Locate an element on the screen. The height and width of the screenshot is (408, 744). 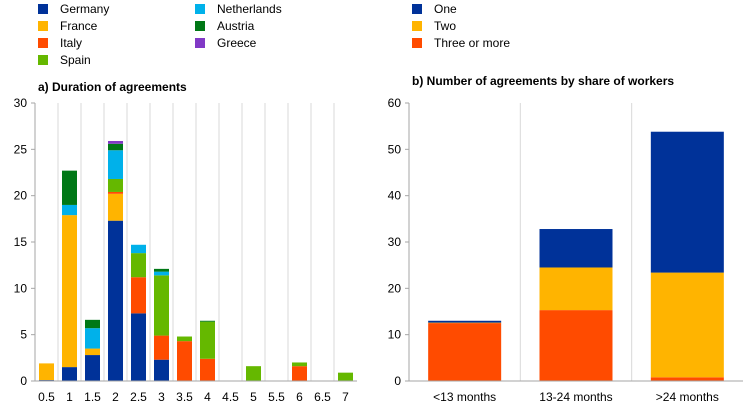
x-tick-label: 3 is located at coordinates (161, 397).